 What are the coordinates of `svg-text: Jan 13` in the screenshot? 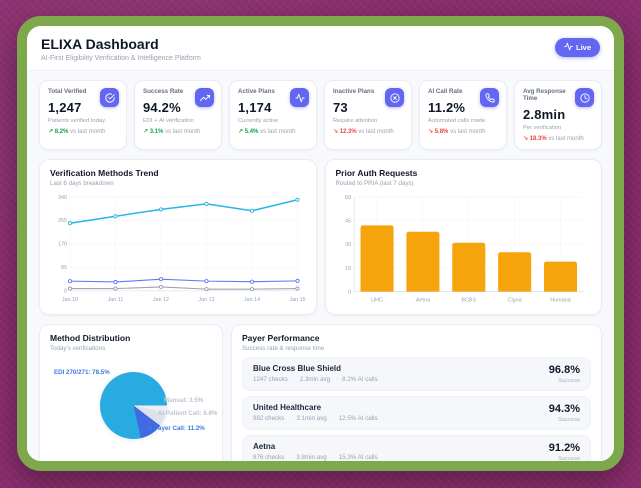 It's located at (206, 300).